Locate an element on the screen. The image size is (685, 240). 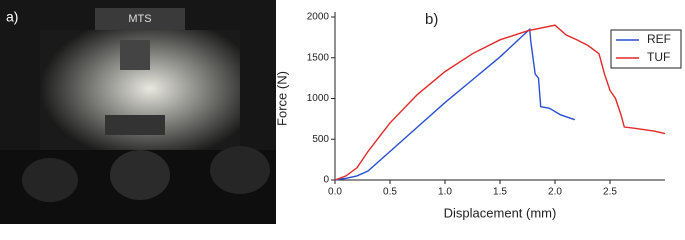
legend-label: REF is located at coordinates (659, 39).